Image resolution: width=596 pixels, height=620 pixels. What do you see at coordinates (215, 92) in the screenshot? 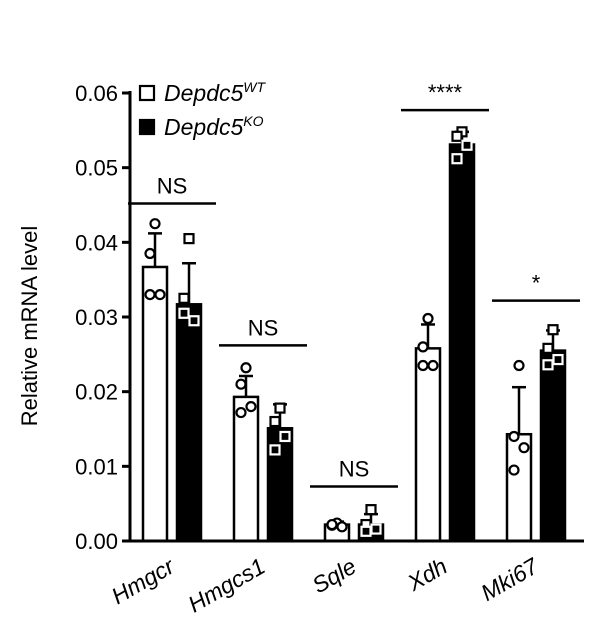
I see `legend-label: Depdc5WT` at bounding box center [215, 92].